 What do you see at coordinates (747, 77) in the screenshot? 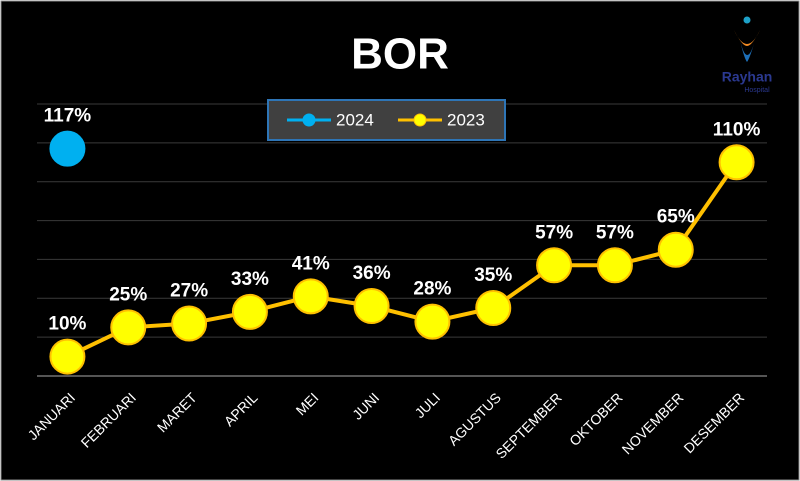
I see `logo-name: Rayhan` at bounding box center [747, 77].